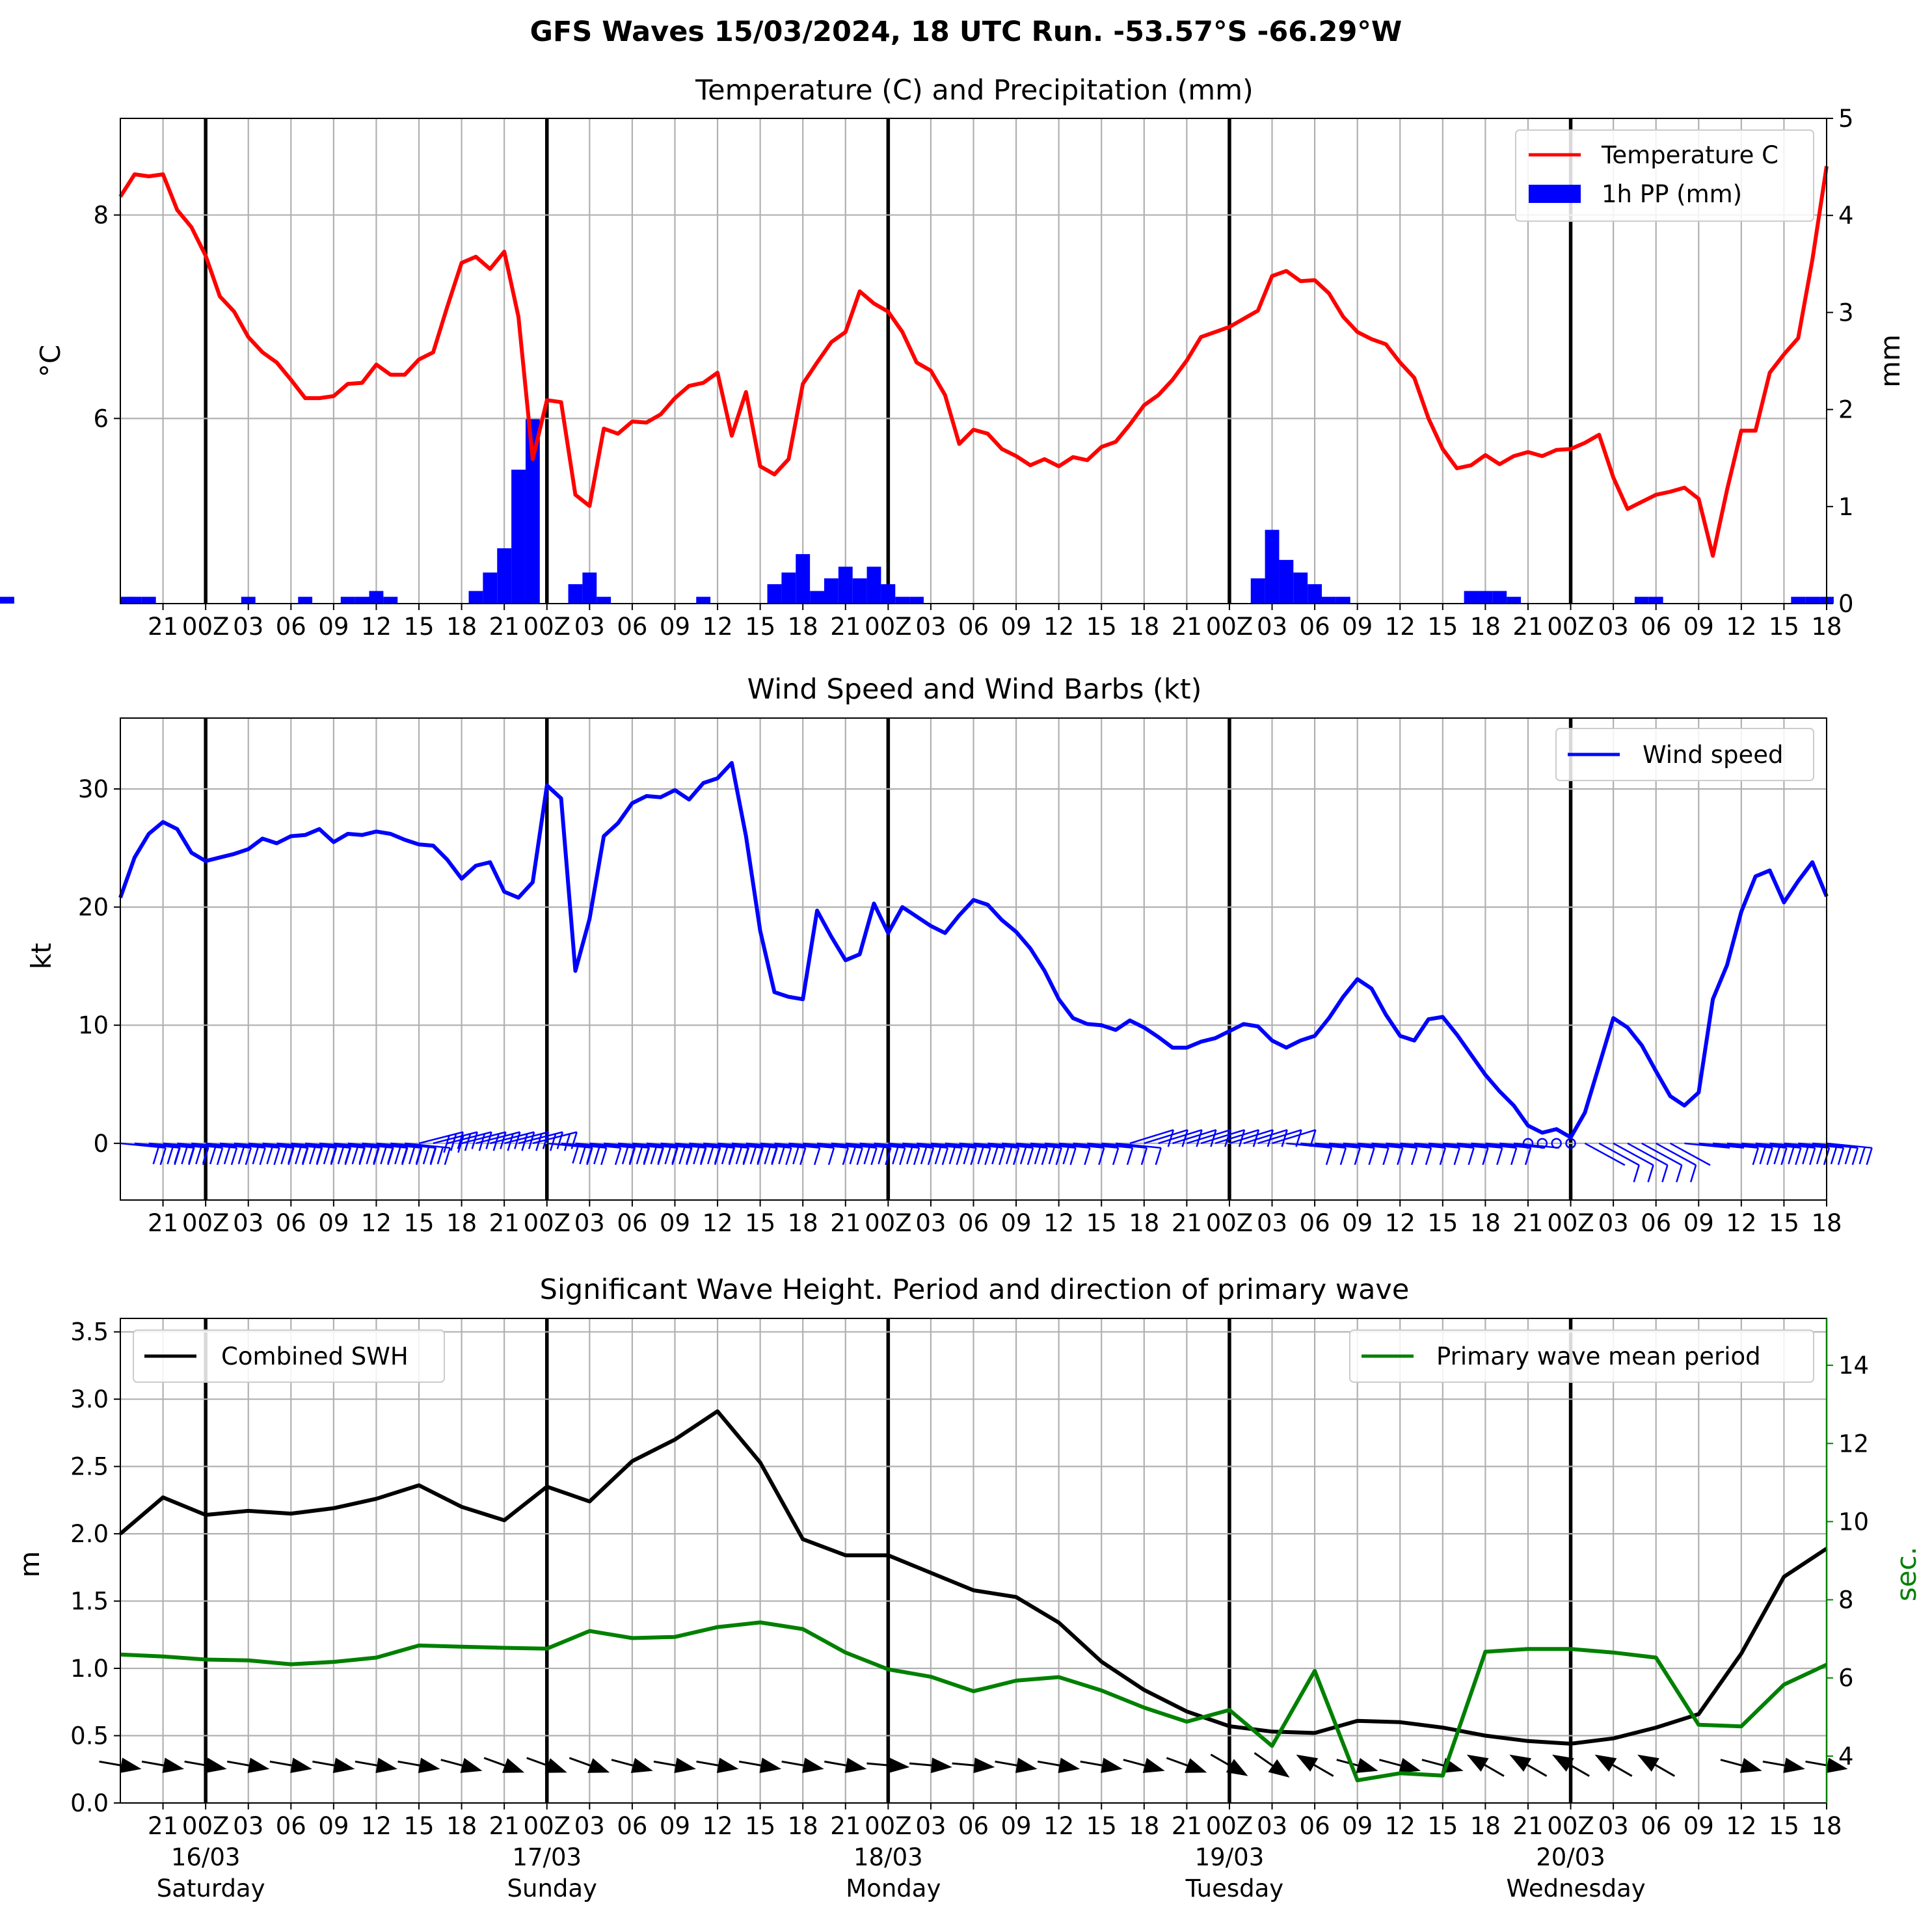 The image size is (1932, 1922). I want to click on y-tick-label: 0, so click(101, 1144).